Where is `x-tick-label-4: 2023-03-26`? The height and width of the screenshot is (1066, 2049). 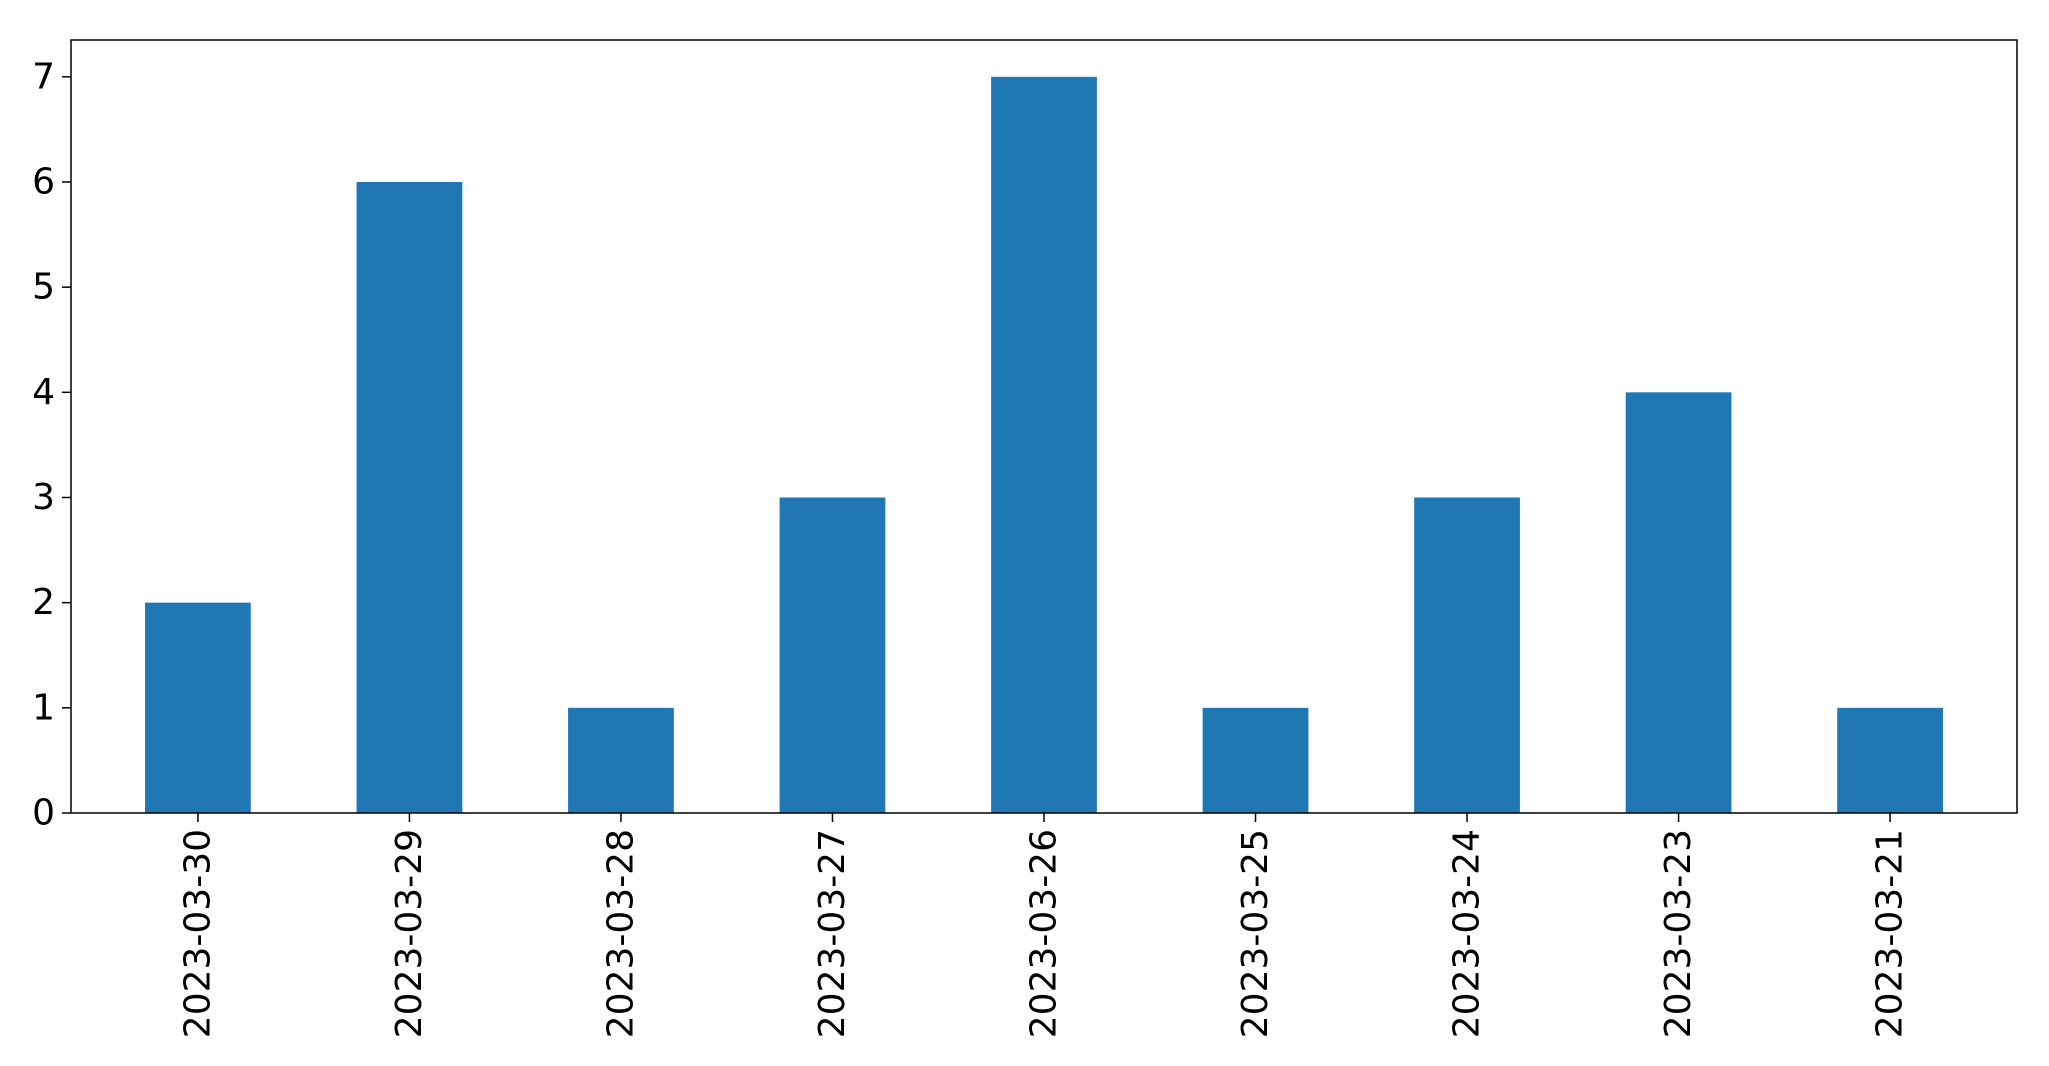 x-tick-label-4: 2023-03-26 is located at coordinates (1044, 933).